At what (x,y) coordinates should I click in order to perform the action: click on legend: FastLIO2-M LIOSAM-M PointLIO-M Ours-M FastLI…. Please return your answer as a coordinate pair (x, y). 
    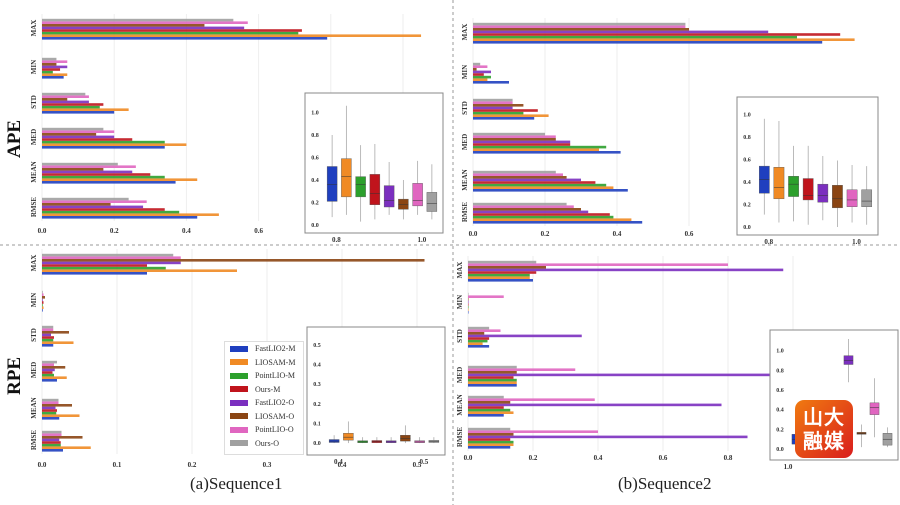
    Looking at the image, I should click on (264, 398).